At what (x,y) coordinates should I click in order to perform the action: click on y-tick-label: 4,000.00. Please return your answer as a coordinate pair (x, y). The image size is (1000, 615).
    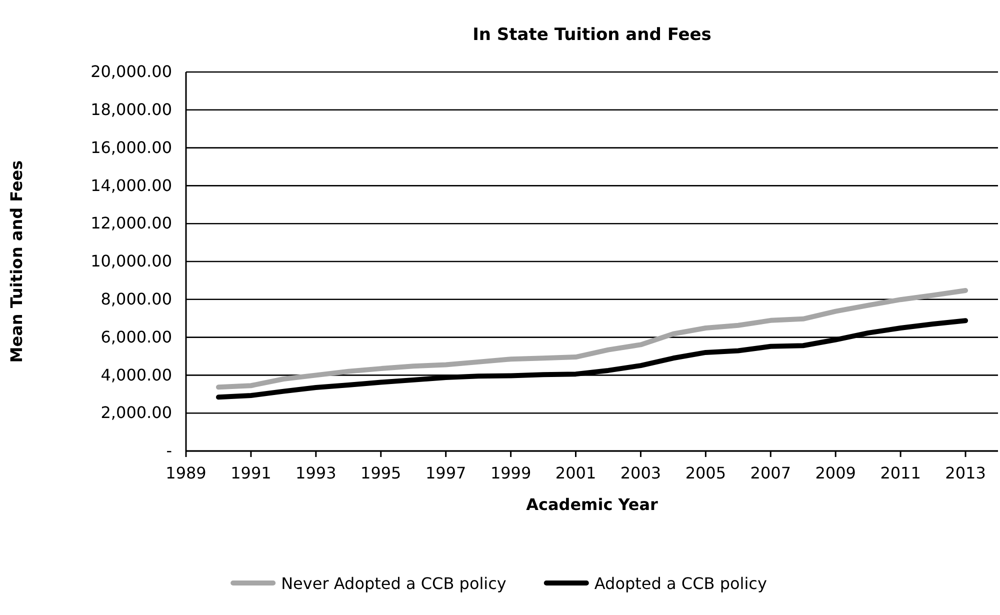
    Looking at the image, I should click on (136, 374).